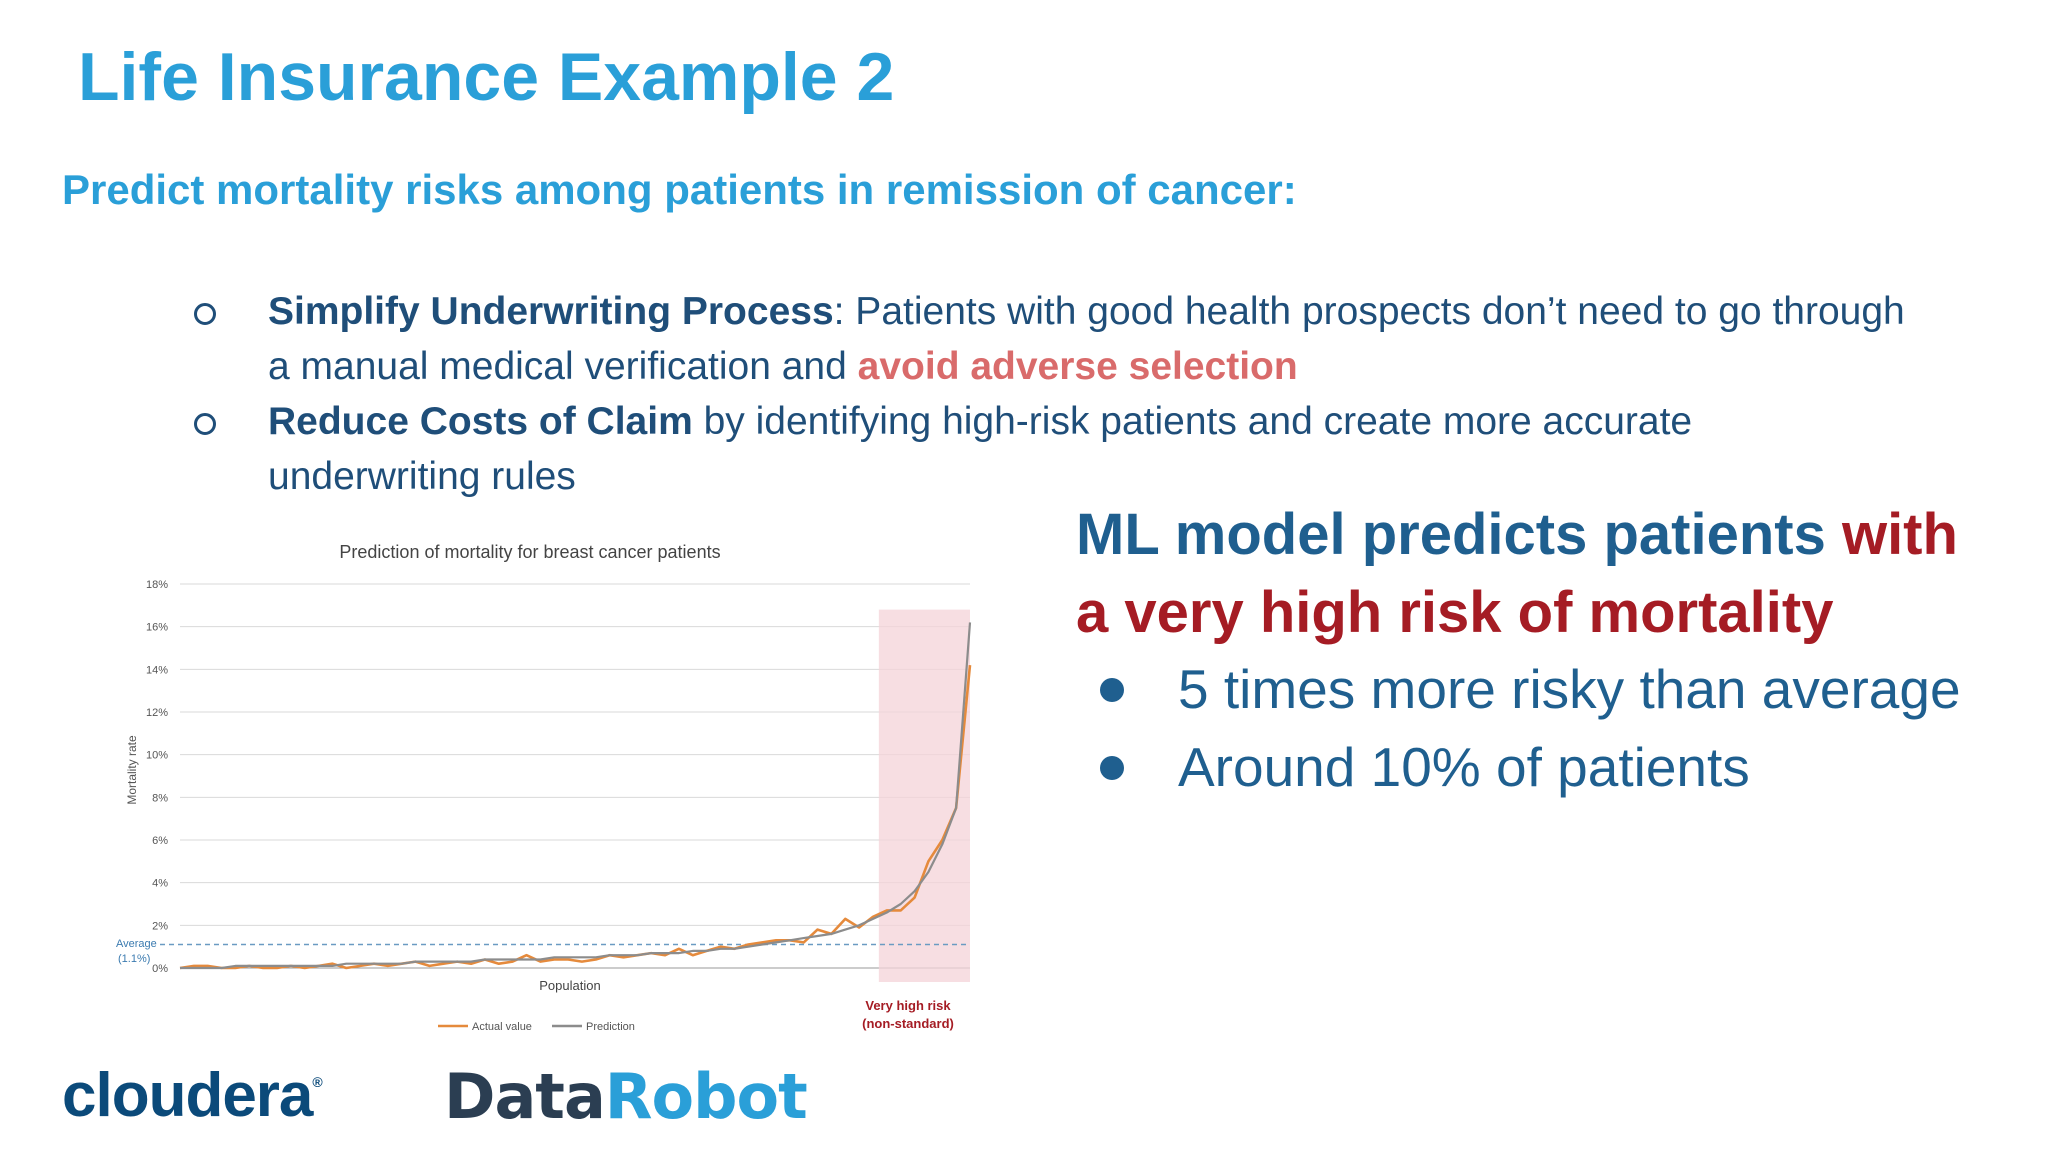  Describe the element at coordinates (157, 713) in the screenshot. I see `y-tick-label: 12%` at that location.